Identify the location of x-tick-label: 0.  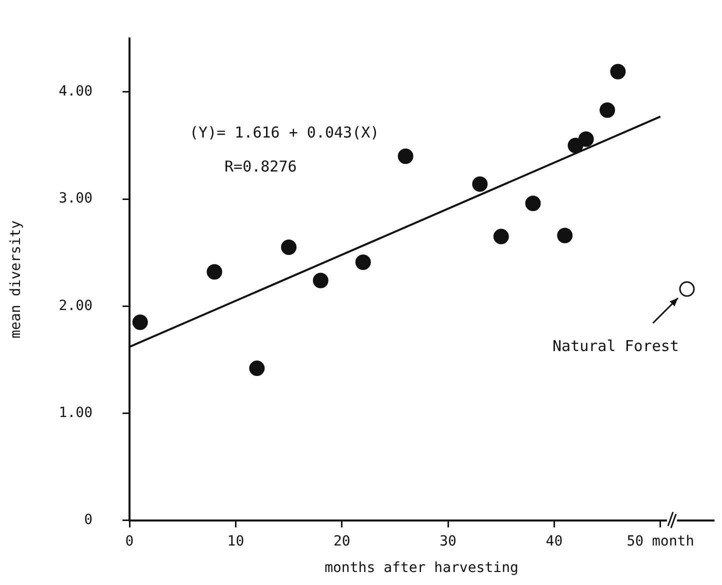
(129, 541).